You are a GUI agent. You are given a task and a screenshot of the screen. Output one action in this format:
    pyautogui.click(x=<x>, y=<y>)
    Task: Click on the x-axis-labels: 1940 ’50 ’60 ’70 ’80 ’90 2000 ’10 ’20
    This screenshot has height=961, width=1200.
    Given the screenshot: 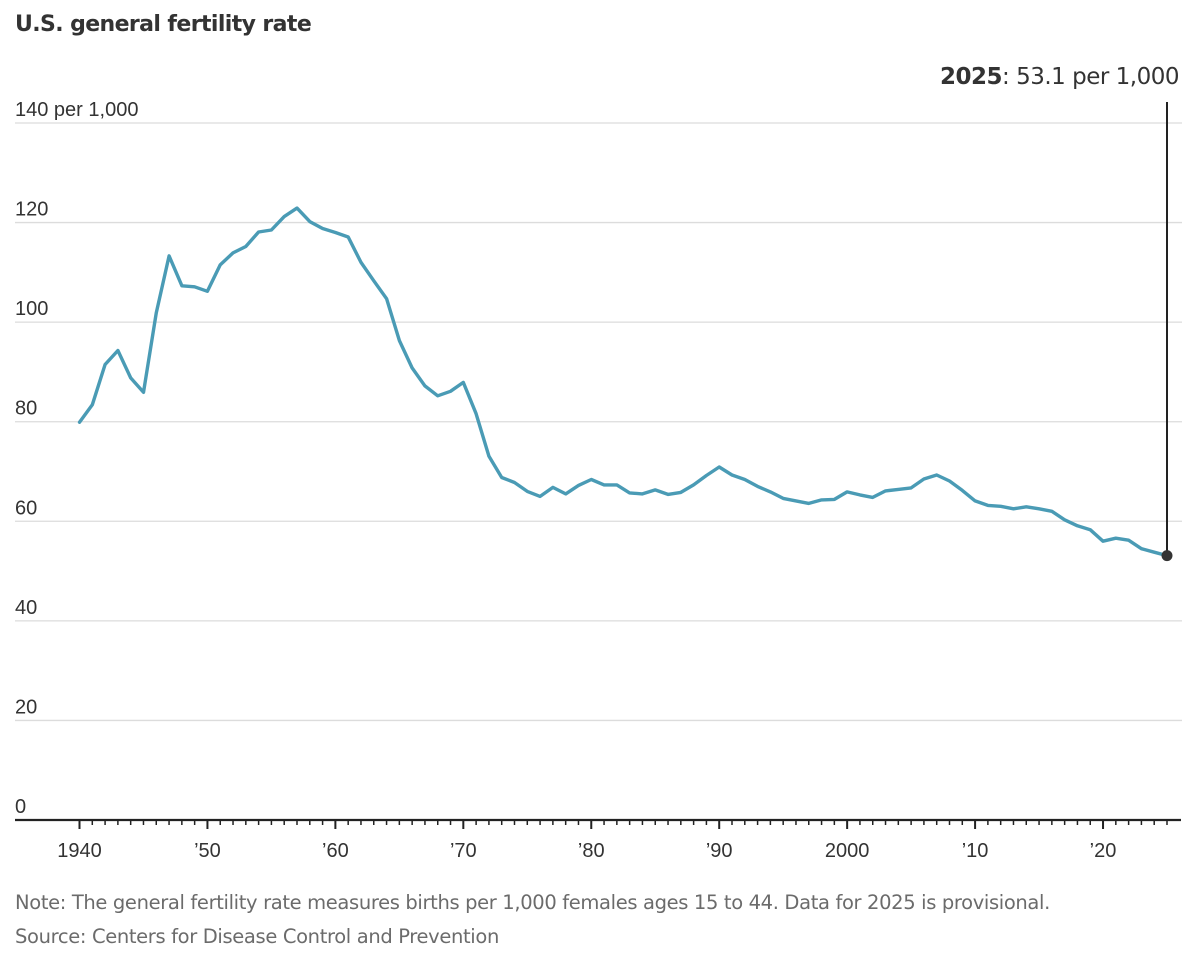 What is the action you would take?
    pyautogui.click(x=586, y=851)
    